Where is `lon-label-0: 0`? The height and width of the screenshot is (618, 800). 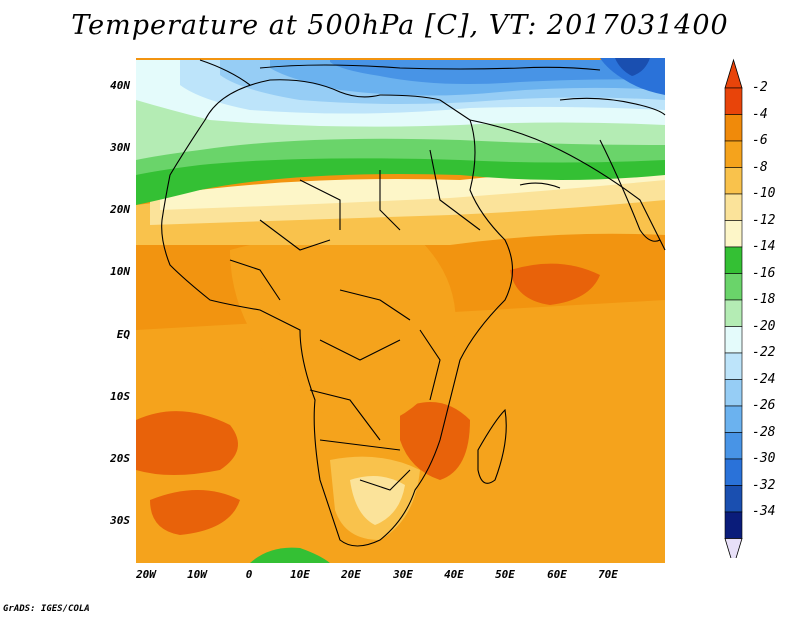
lon-label-0: 0 is located at coordinates (249, 574).